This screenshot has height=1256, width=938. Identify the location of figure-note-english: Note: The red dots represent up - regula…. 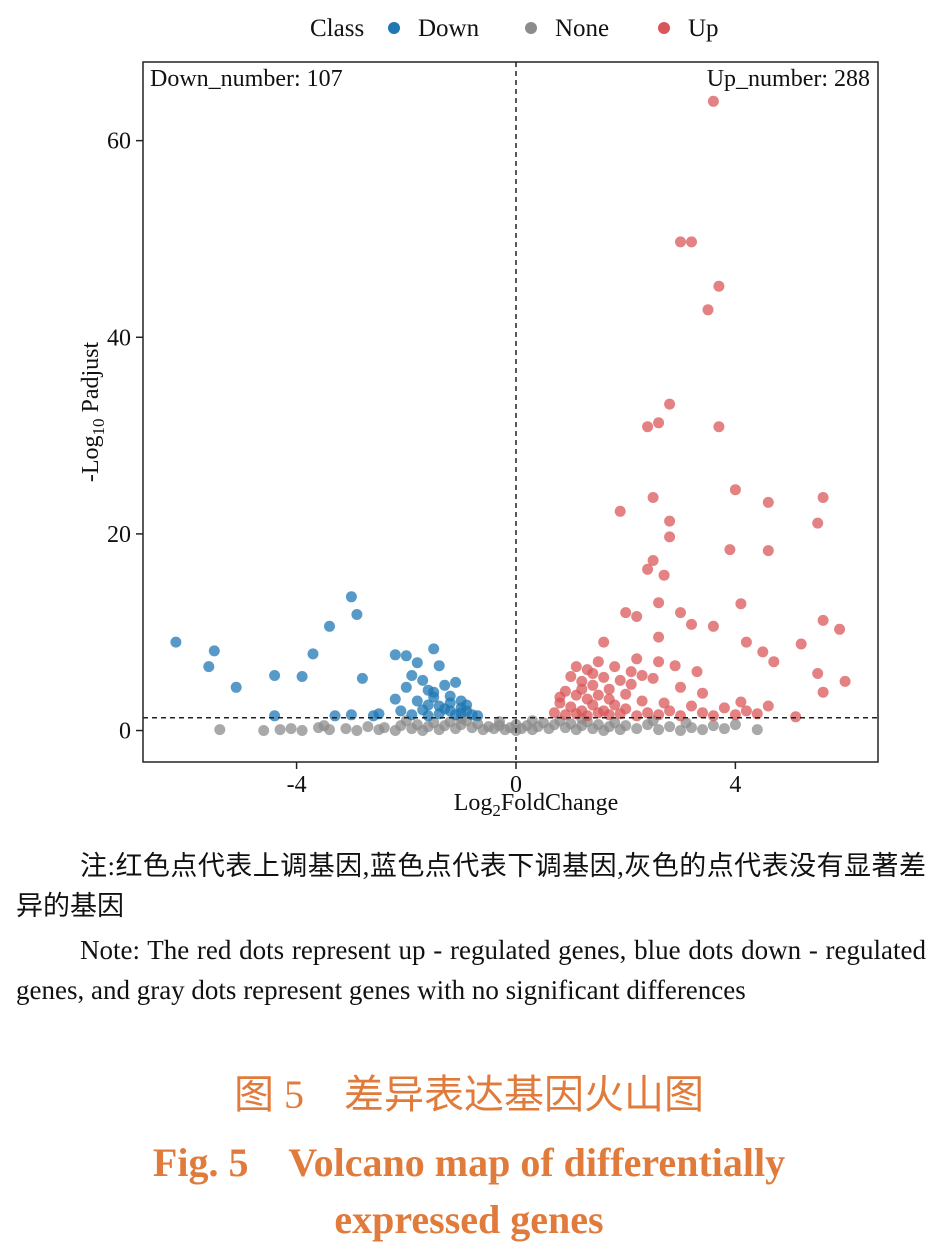
(471, 970).